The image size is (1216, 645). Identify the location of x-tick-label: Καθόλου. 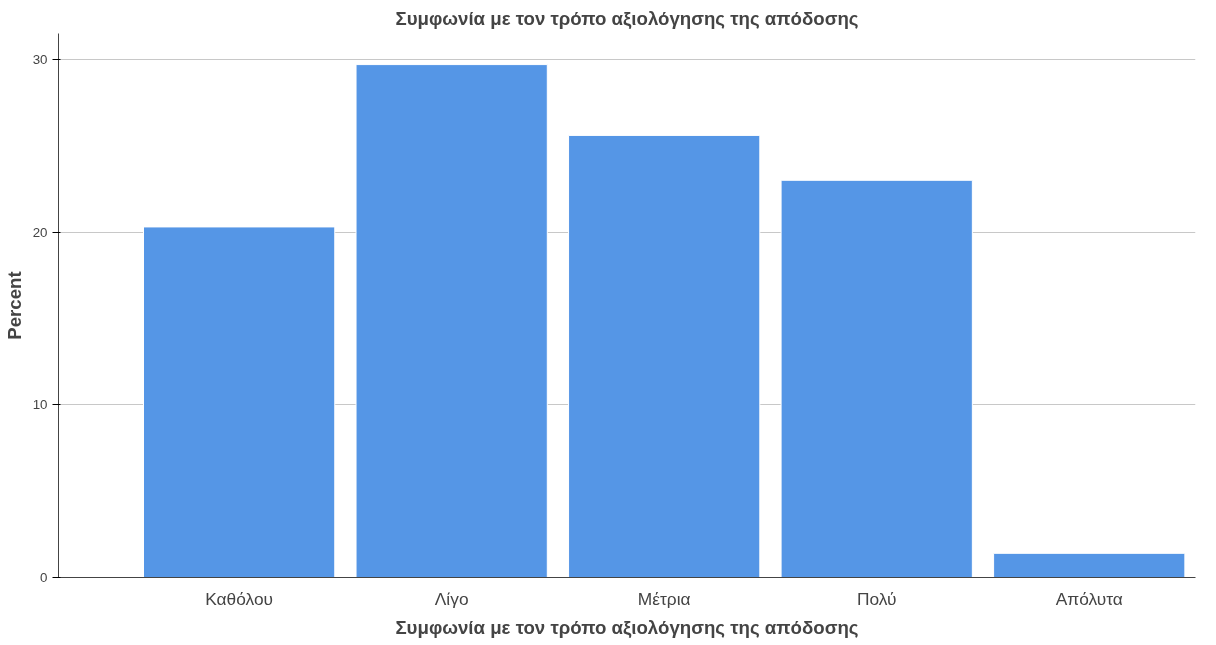
(239, 598).